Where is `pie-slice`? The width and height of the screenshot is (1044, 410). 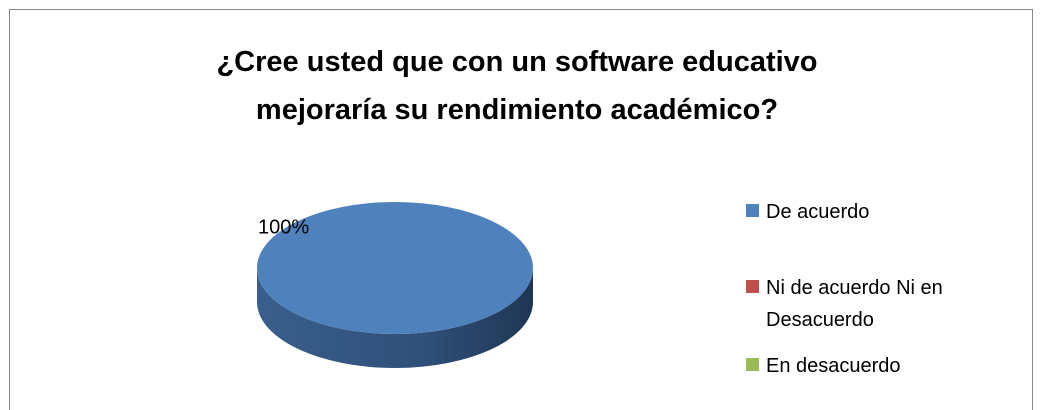
pie-slice is located at coordinates (395, 268).